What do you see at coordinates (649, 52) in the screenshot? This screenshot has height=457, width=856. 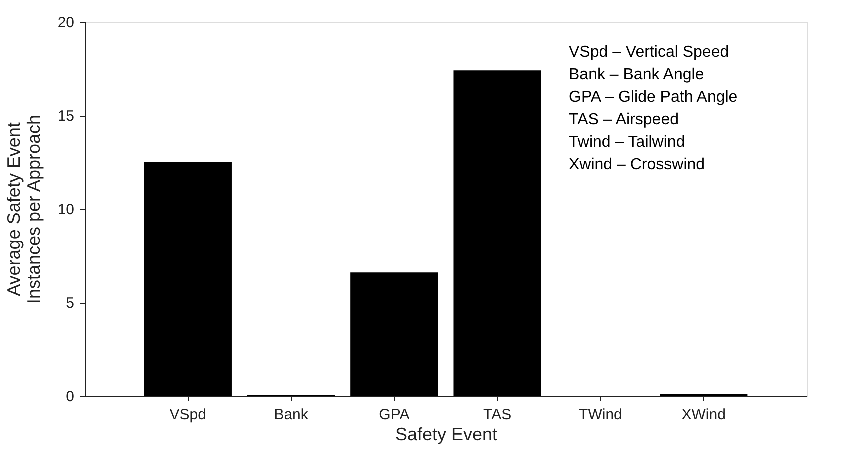 I see `annotation: VSpd – Vertical Speed` at bounding box center [649, 52].